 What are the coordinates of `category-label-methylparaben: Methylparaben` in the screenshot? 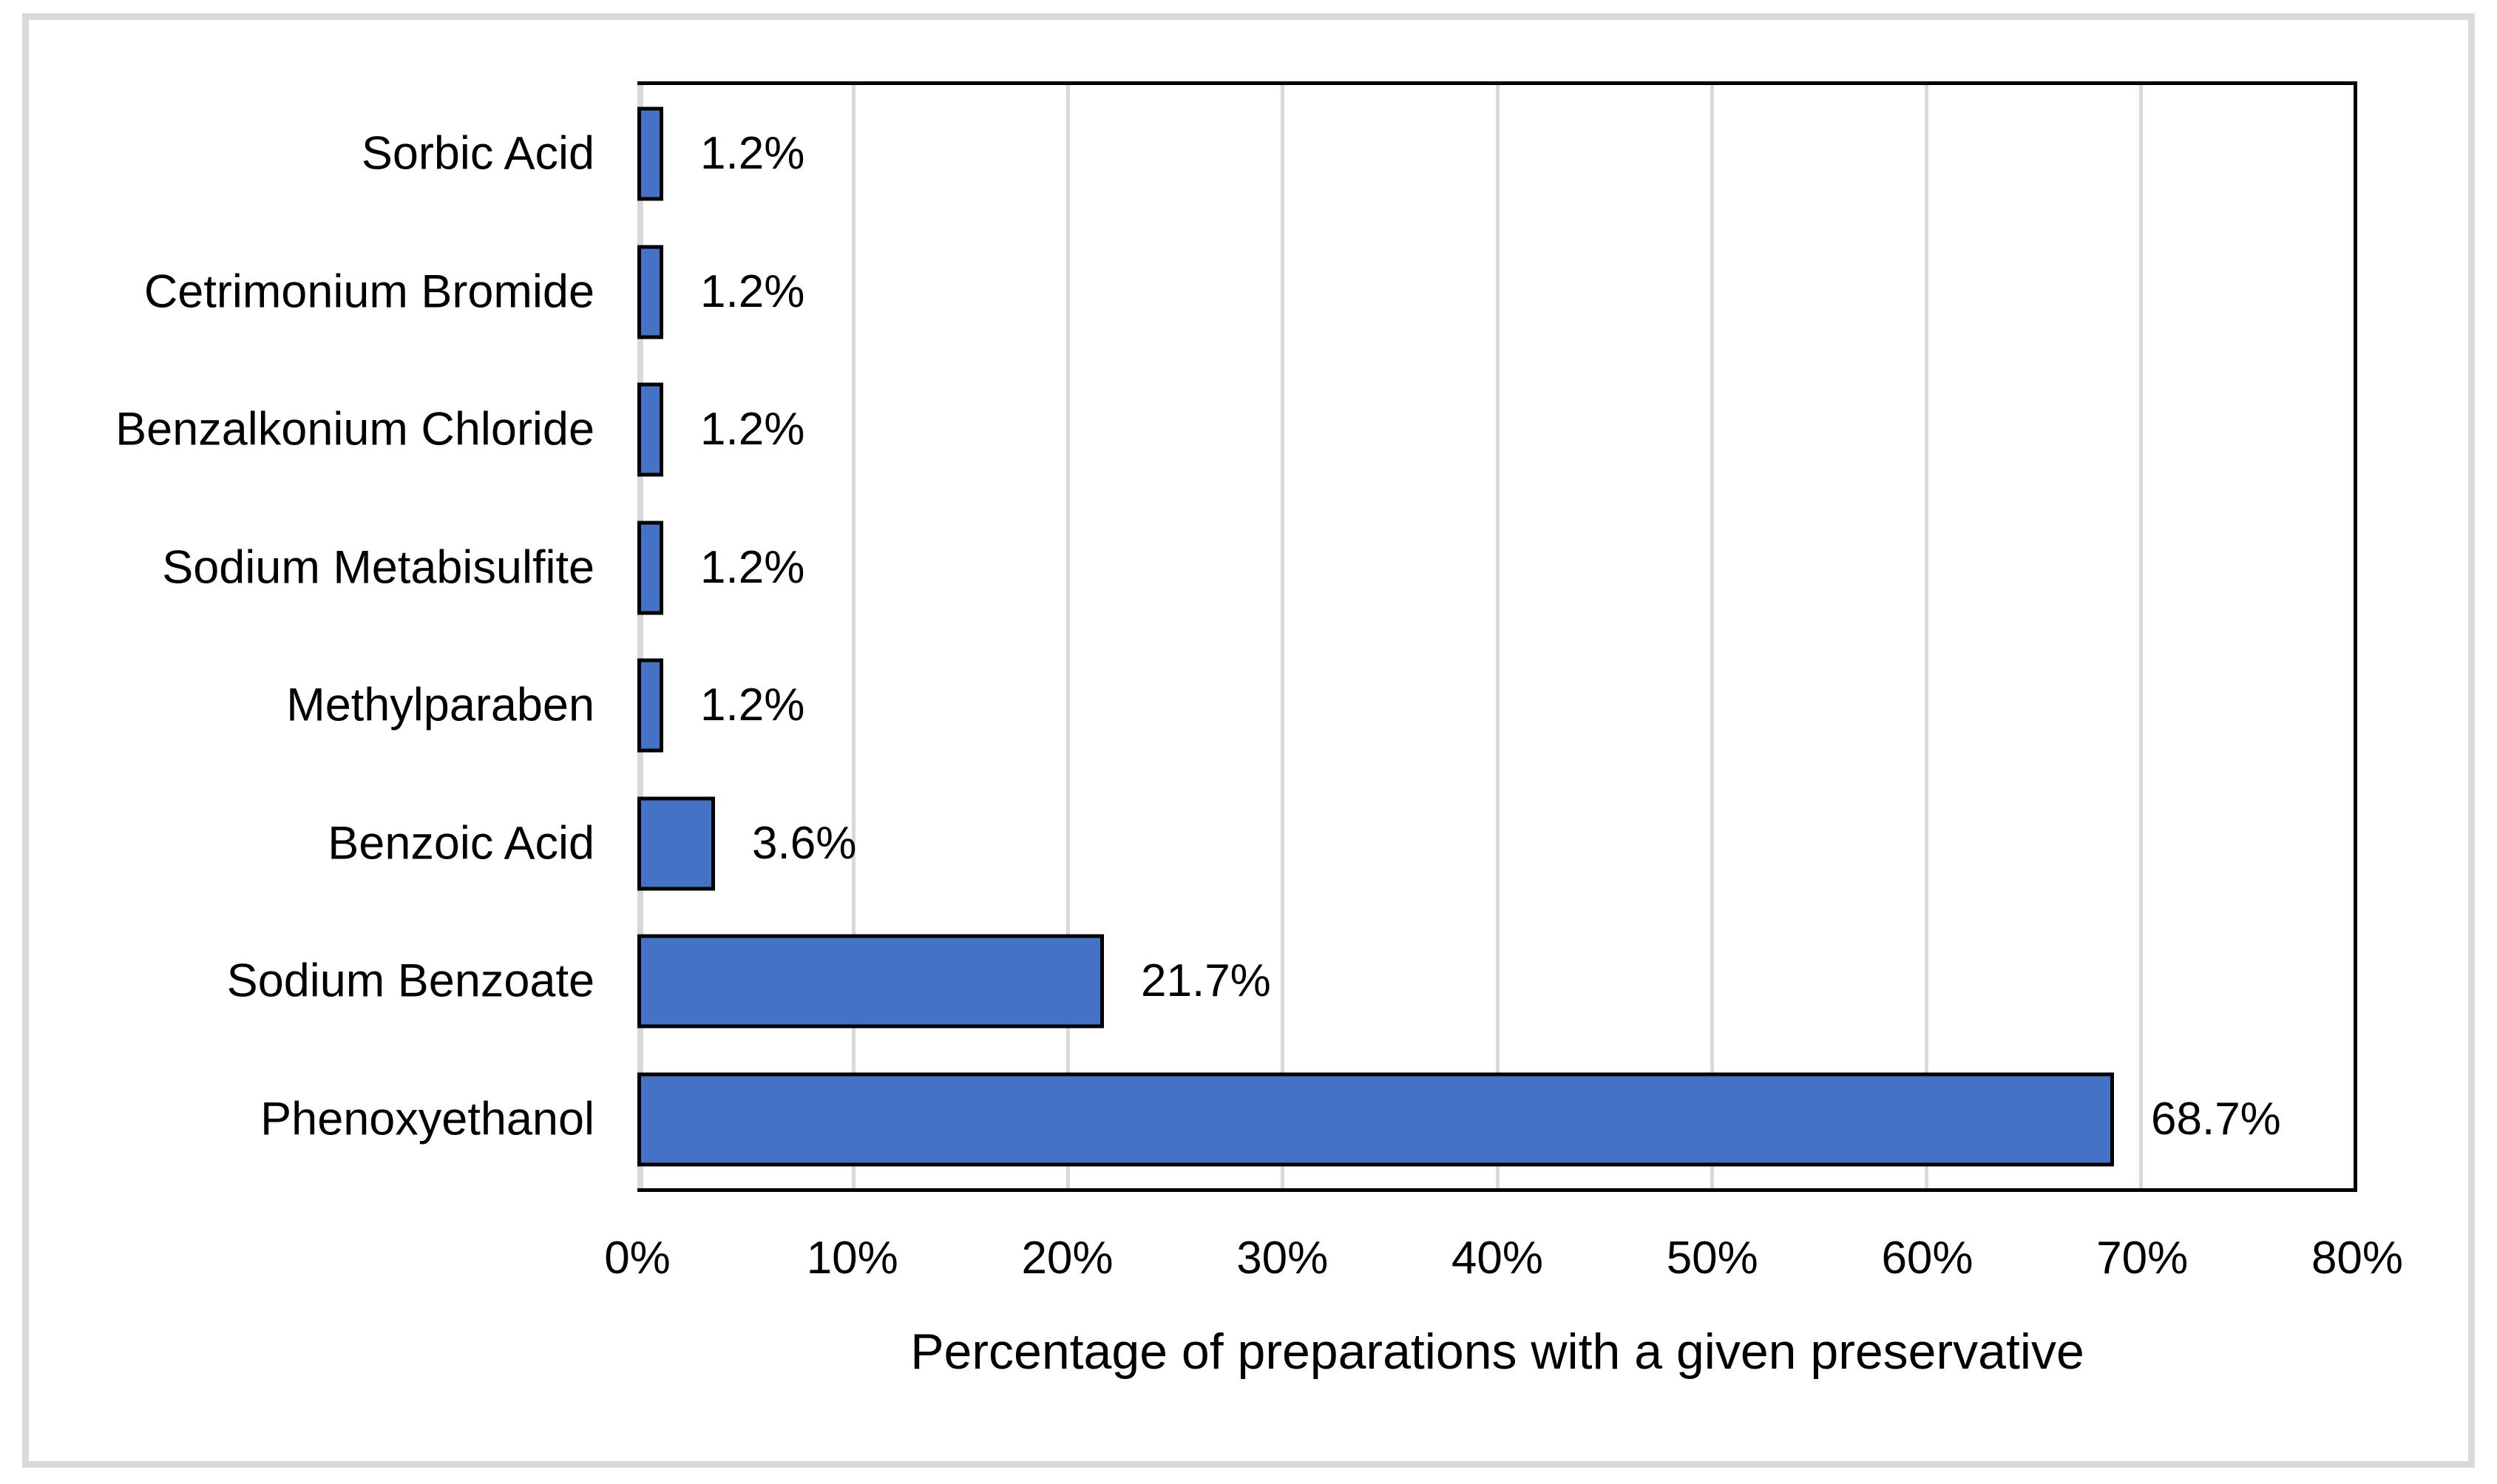 It's located at (440, 705).